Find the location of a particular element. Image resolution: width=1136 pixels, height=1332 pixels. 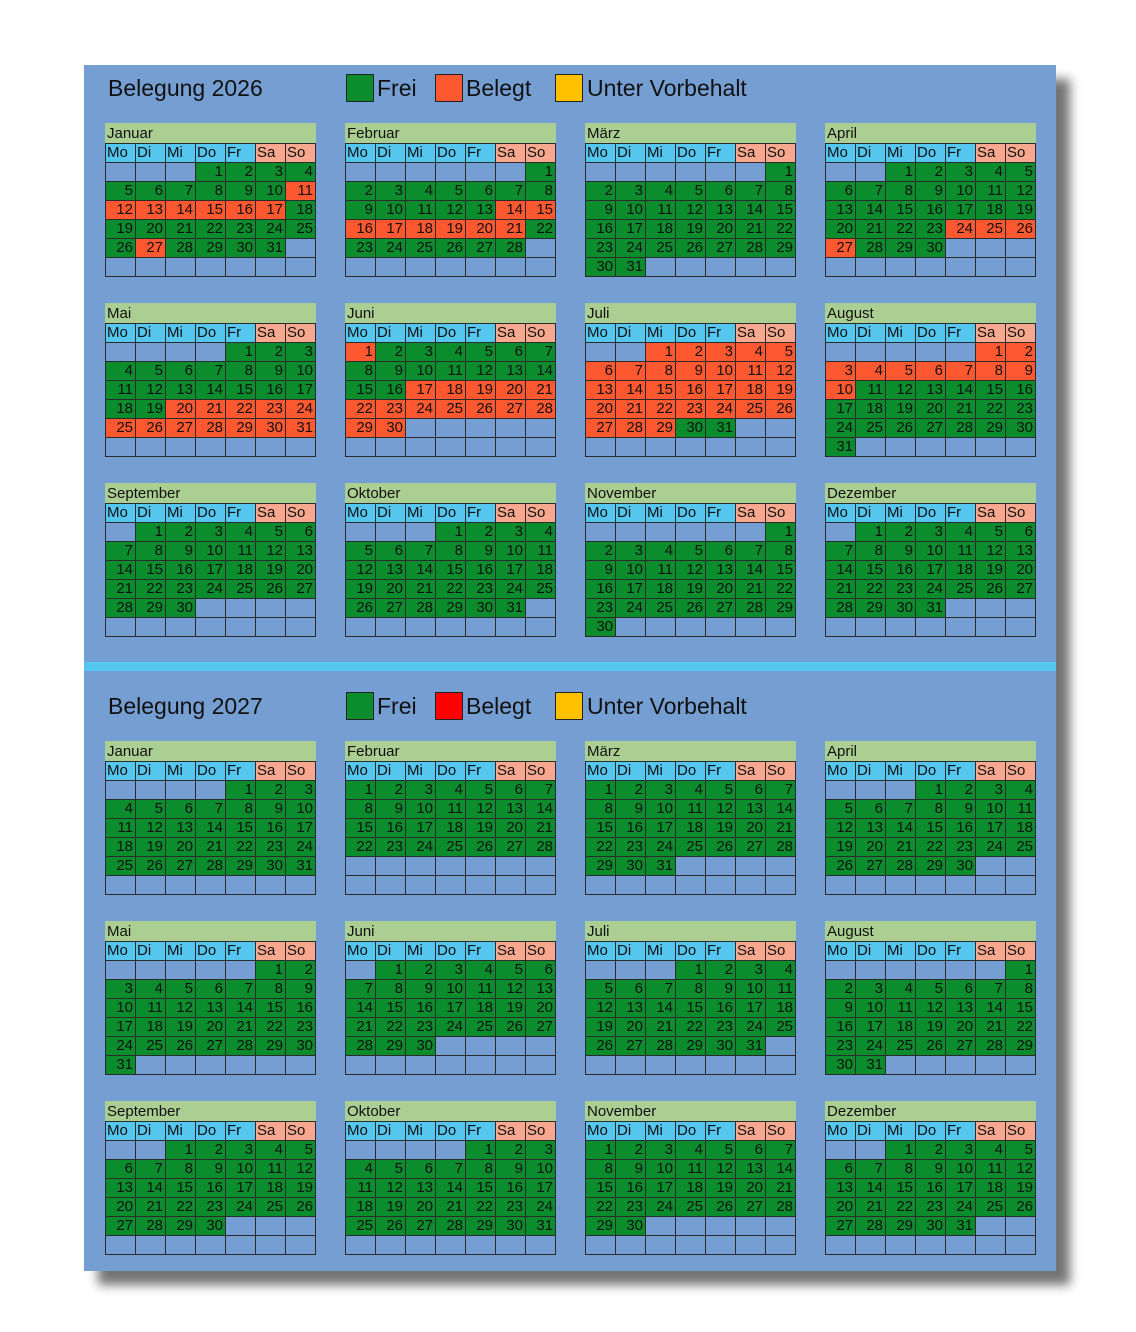

day-cell-busy: 15 is located at coordinates (210, 210).